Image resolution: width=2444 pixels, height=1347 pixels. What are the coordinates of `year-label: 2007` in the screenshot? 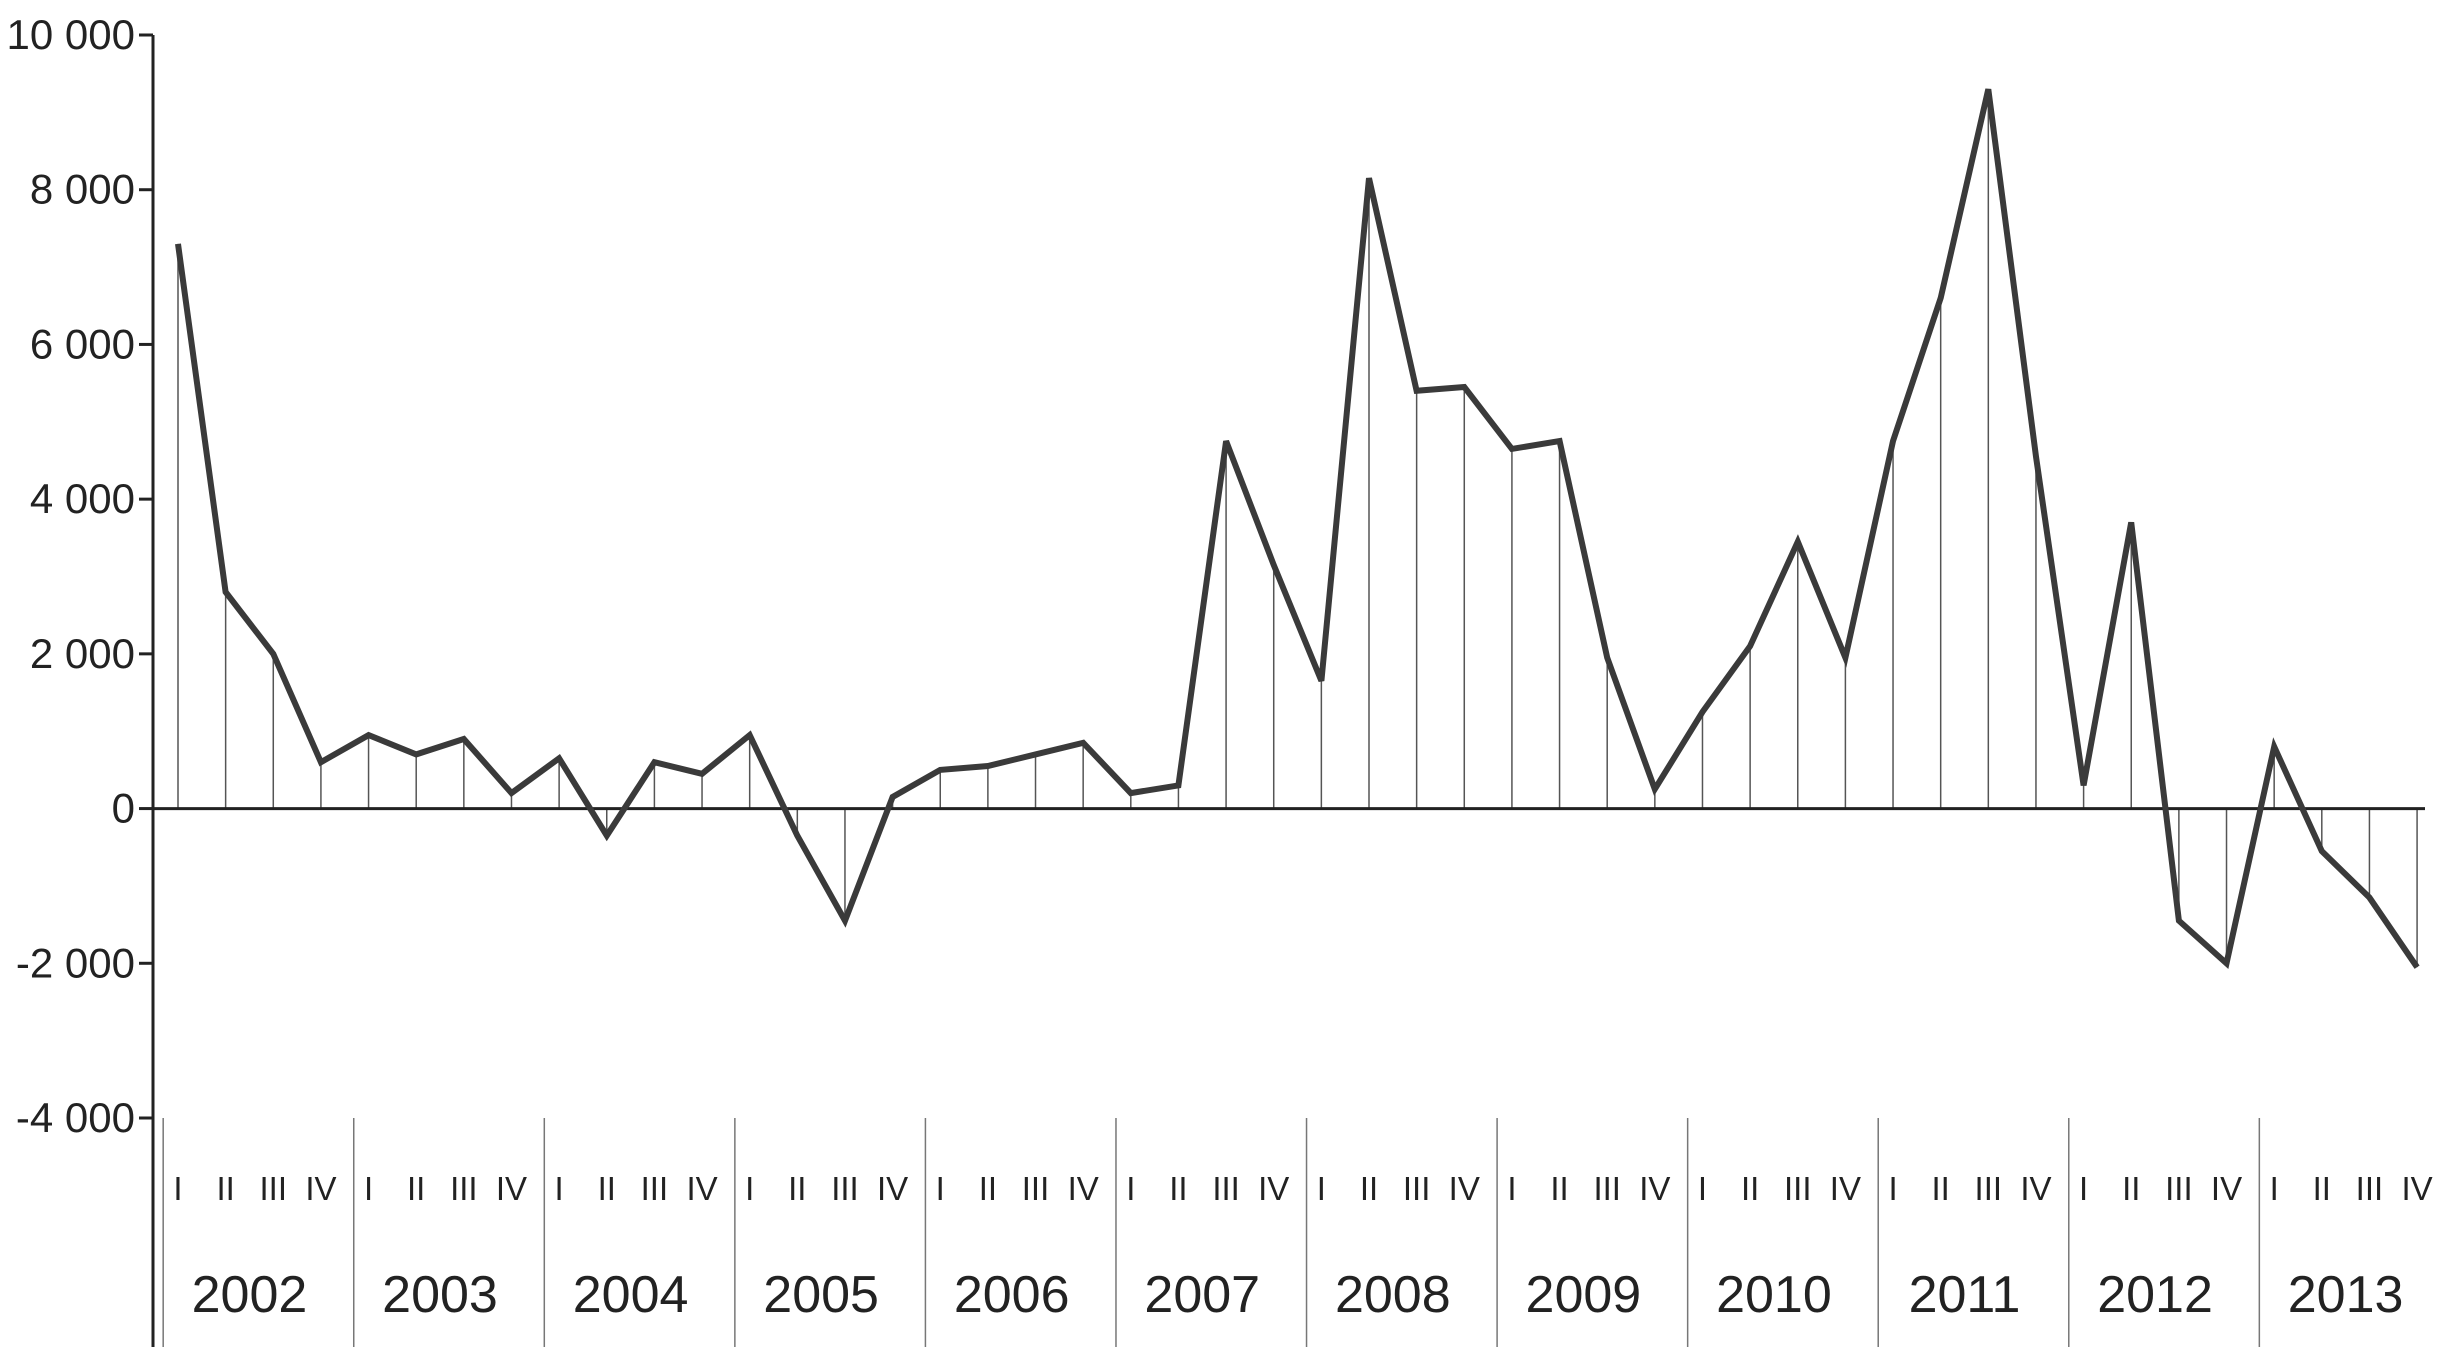 It's located at (1202, 1295).